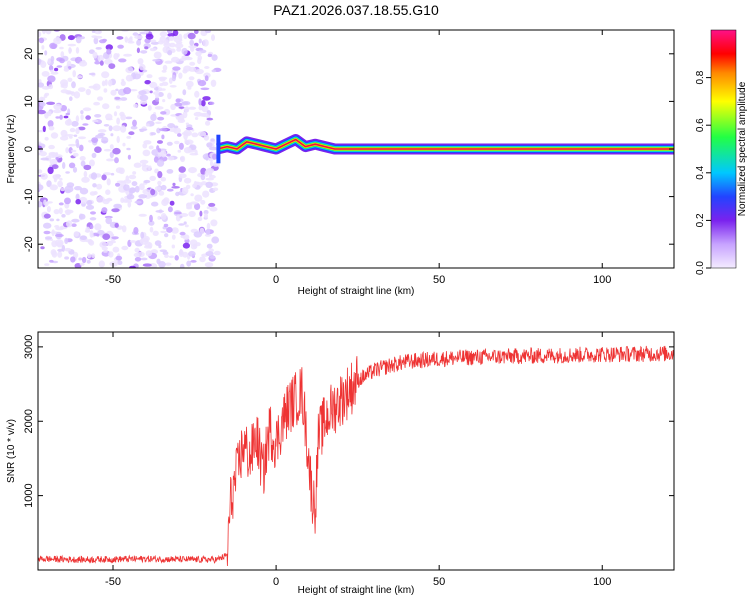 The width and height of the screenshot is (750, 600). What do you see at coordinates (439, 582) in the screenshot?
I see `x-tick-label: 50` at bounding box center [439, 582].